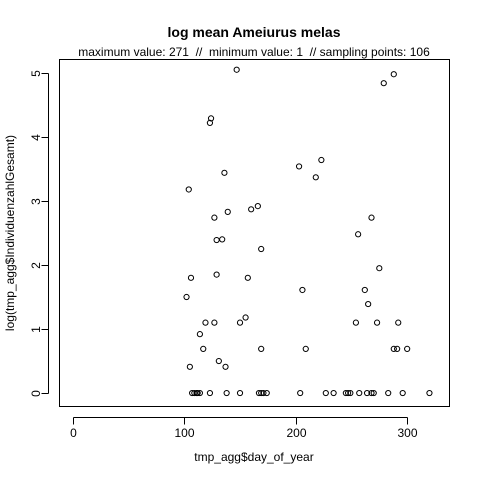 The image size is (480, 480). What do you see at coordinates (36, 73) in the screenshot?
I see `y-tick-label: 5` at bounding box center [36, 73].